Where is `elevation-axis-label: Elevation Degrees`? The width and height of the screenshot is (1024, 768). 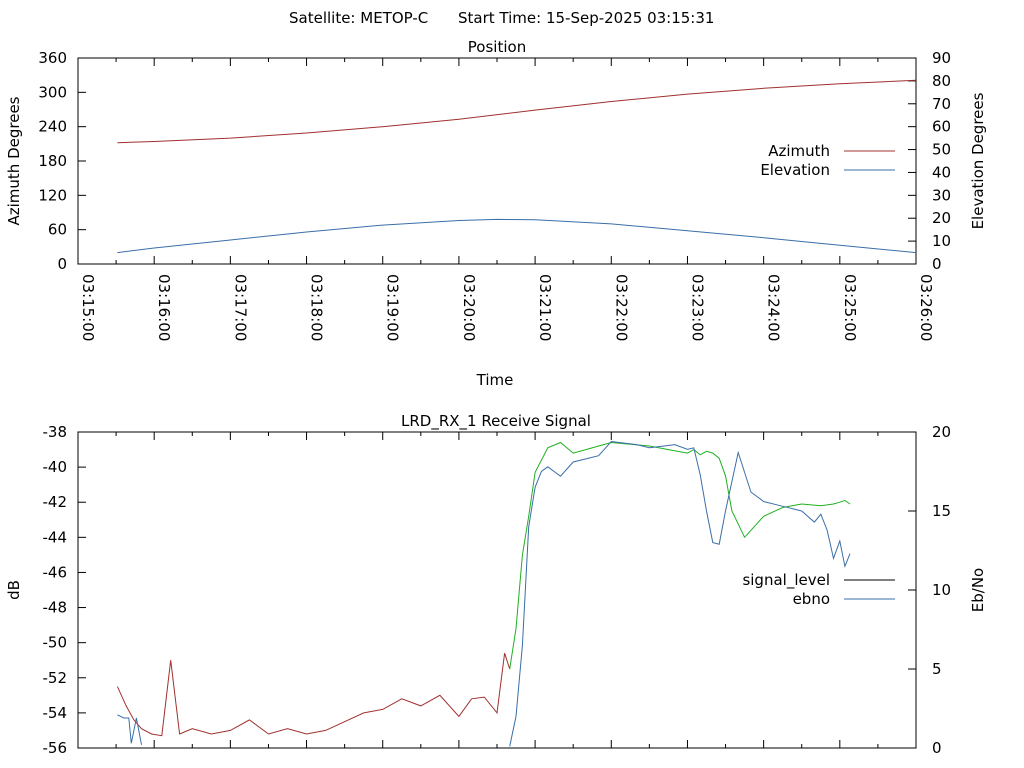 elevation-axis-label: Elevation Degrees is located at coordinates (978, 160).